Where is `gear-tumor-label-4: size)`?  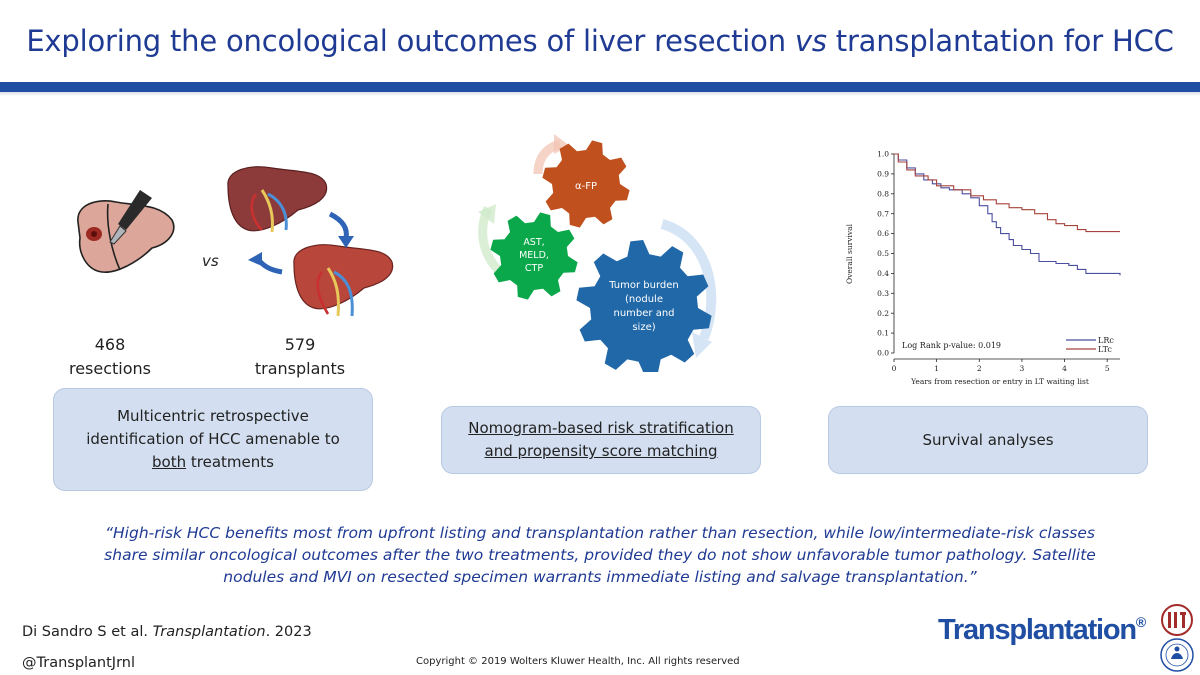 gear-tumor-label-4: size) is located at coordinates (643, 327).